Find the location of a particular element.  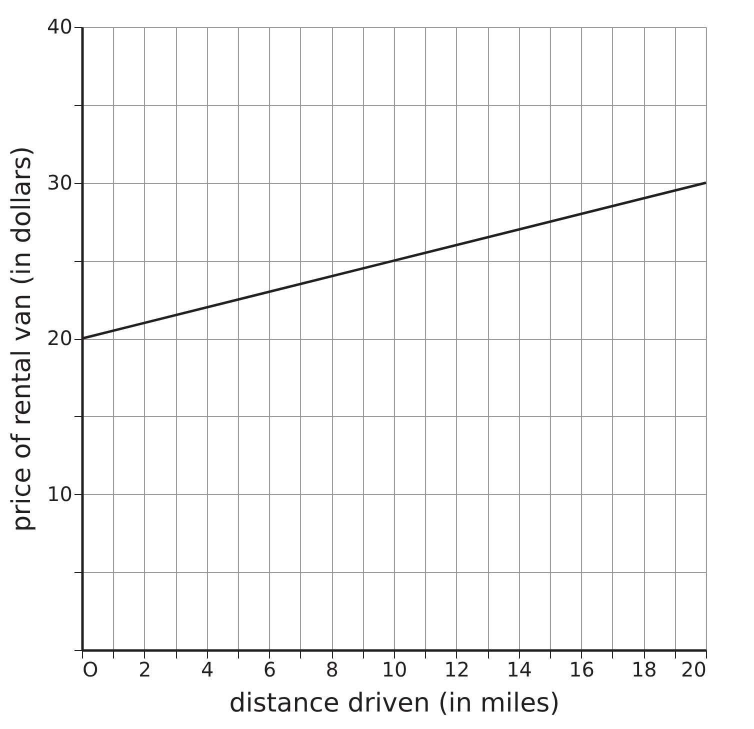

x-tick-label: 10 is located at coordinates (395, 670).